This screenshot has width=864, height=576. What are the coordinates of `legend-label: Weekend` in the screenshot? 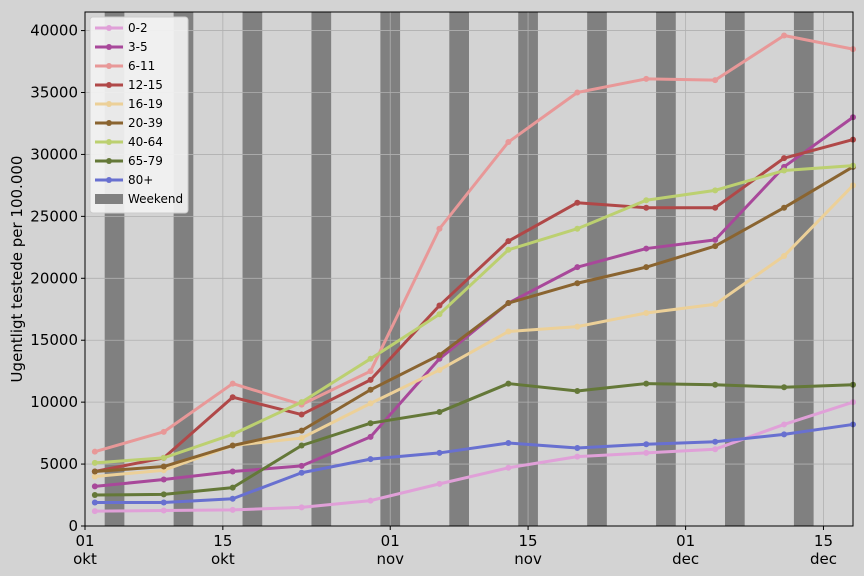 It's located at (155, 199).